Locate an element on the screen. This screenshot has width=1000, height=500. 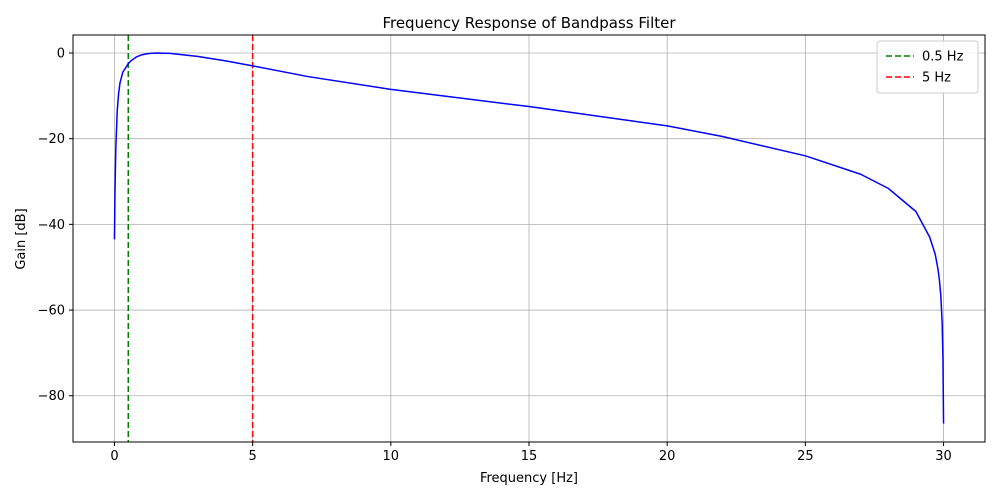
y-tick-label: −40 is located at coordinates (51, 225).